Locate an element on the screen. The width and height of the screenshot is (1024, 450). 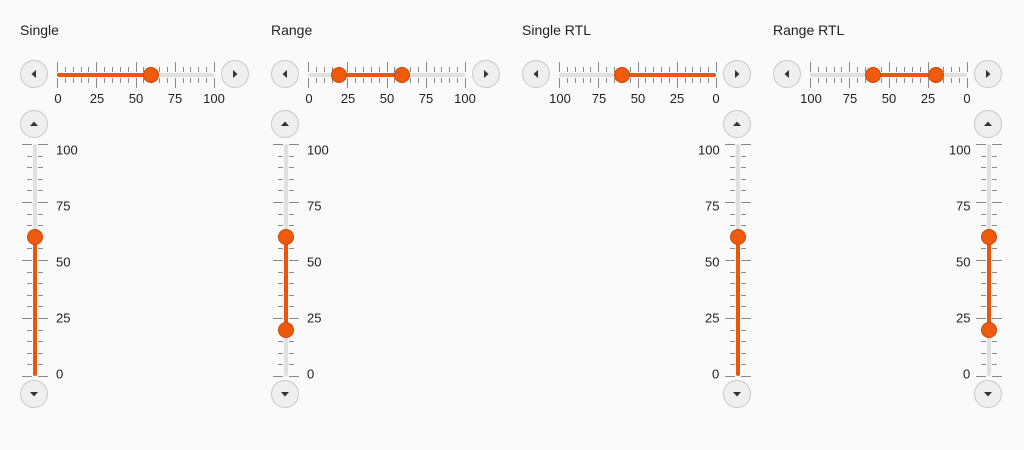
vertical-slider-rtl is located at coordinates (738, 260).